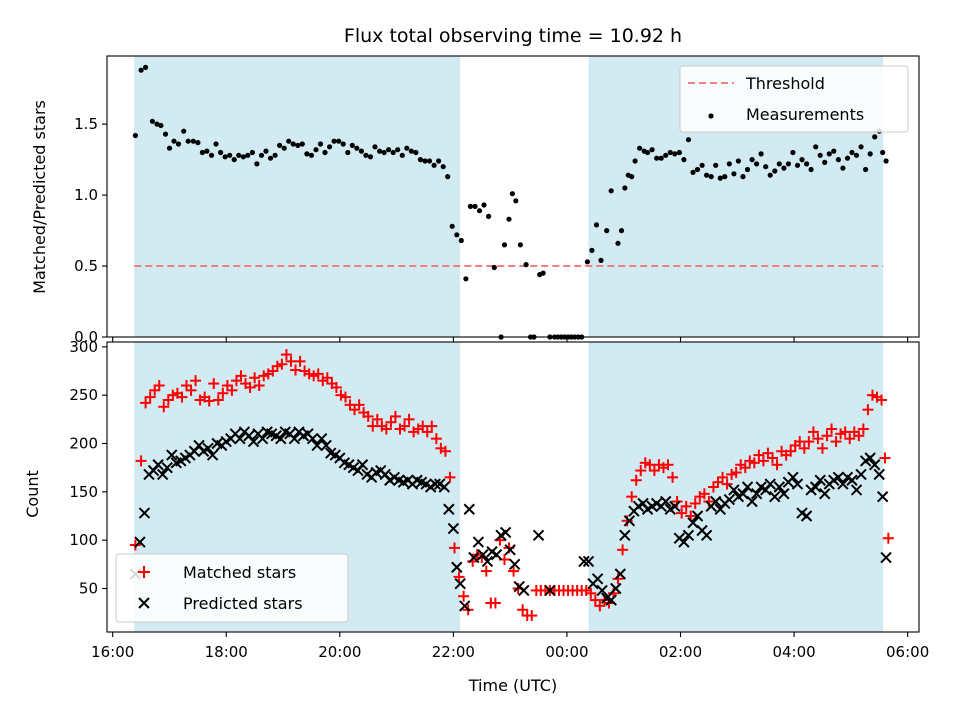  What do you see at coordinates (86, 124) in the screenshot?
I see `ratio-y-tick-label: 1.5` at bounding box center [86, 124].